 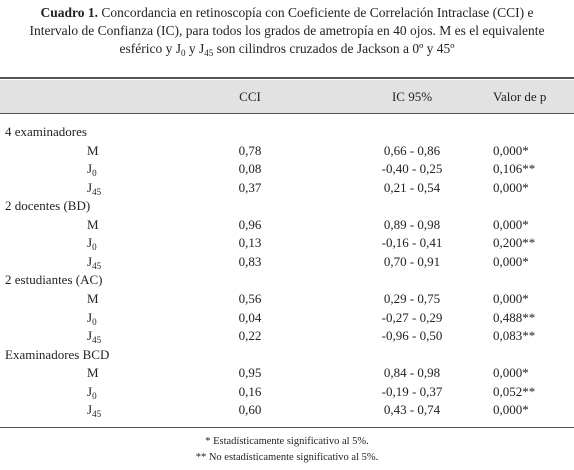 I want to click on cell-value: -0,19 - 0,37, so click(x=412, y=391).